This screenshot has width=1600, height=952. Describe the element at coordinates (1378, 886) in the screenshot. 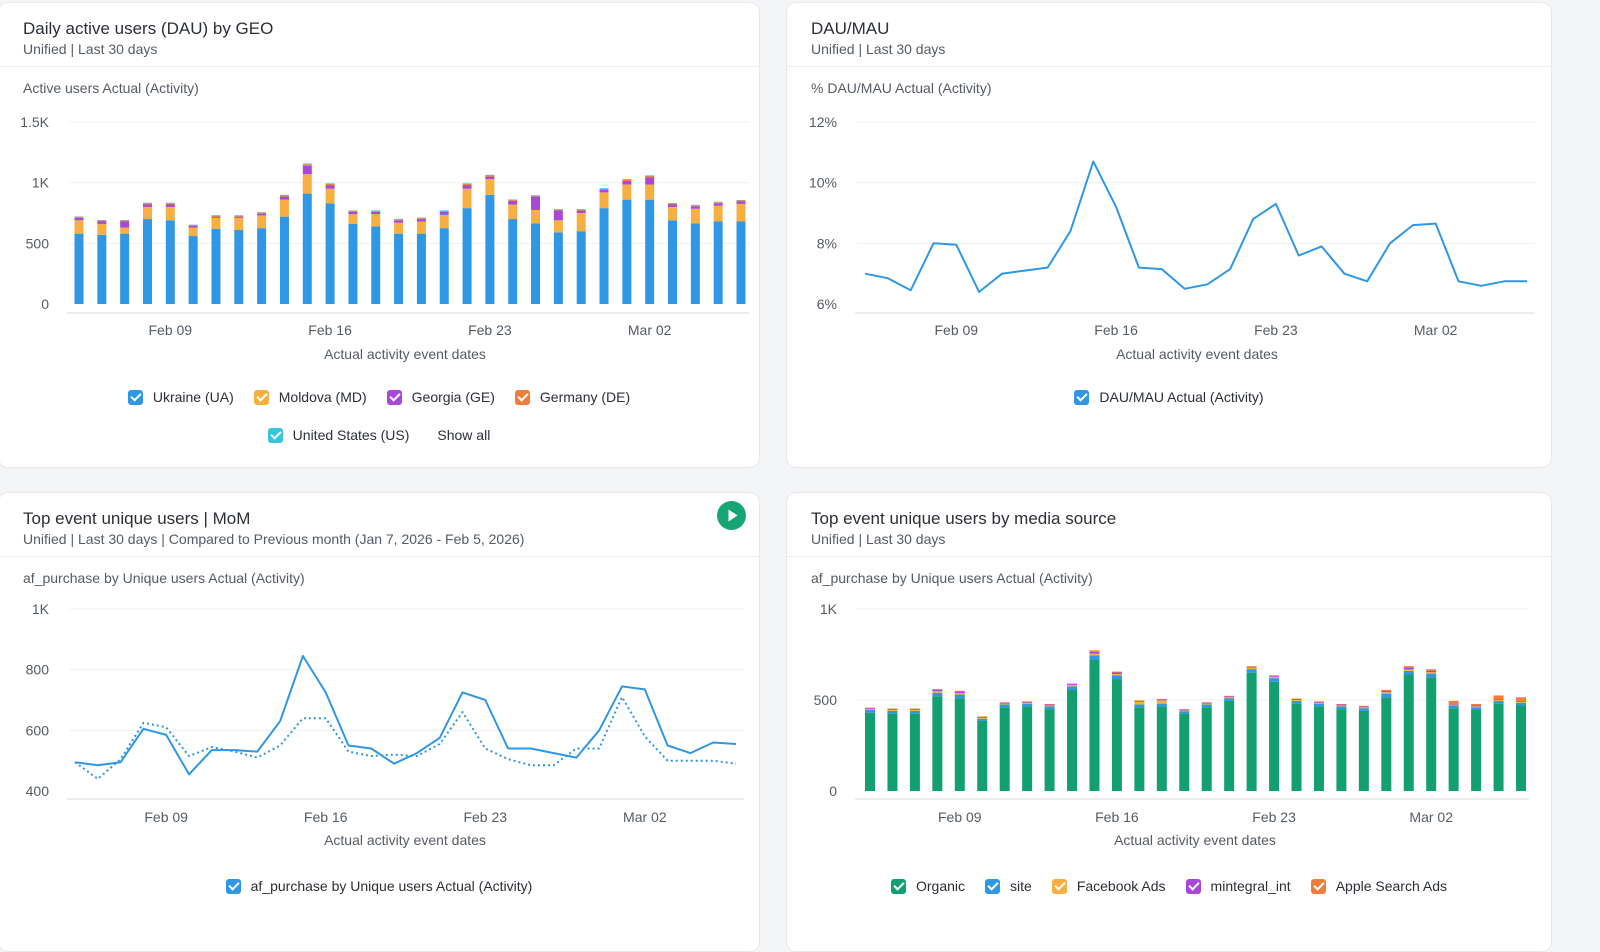

I see `legend-item: Apple Search Ads` at that location.